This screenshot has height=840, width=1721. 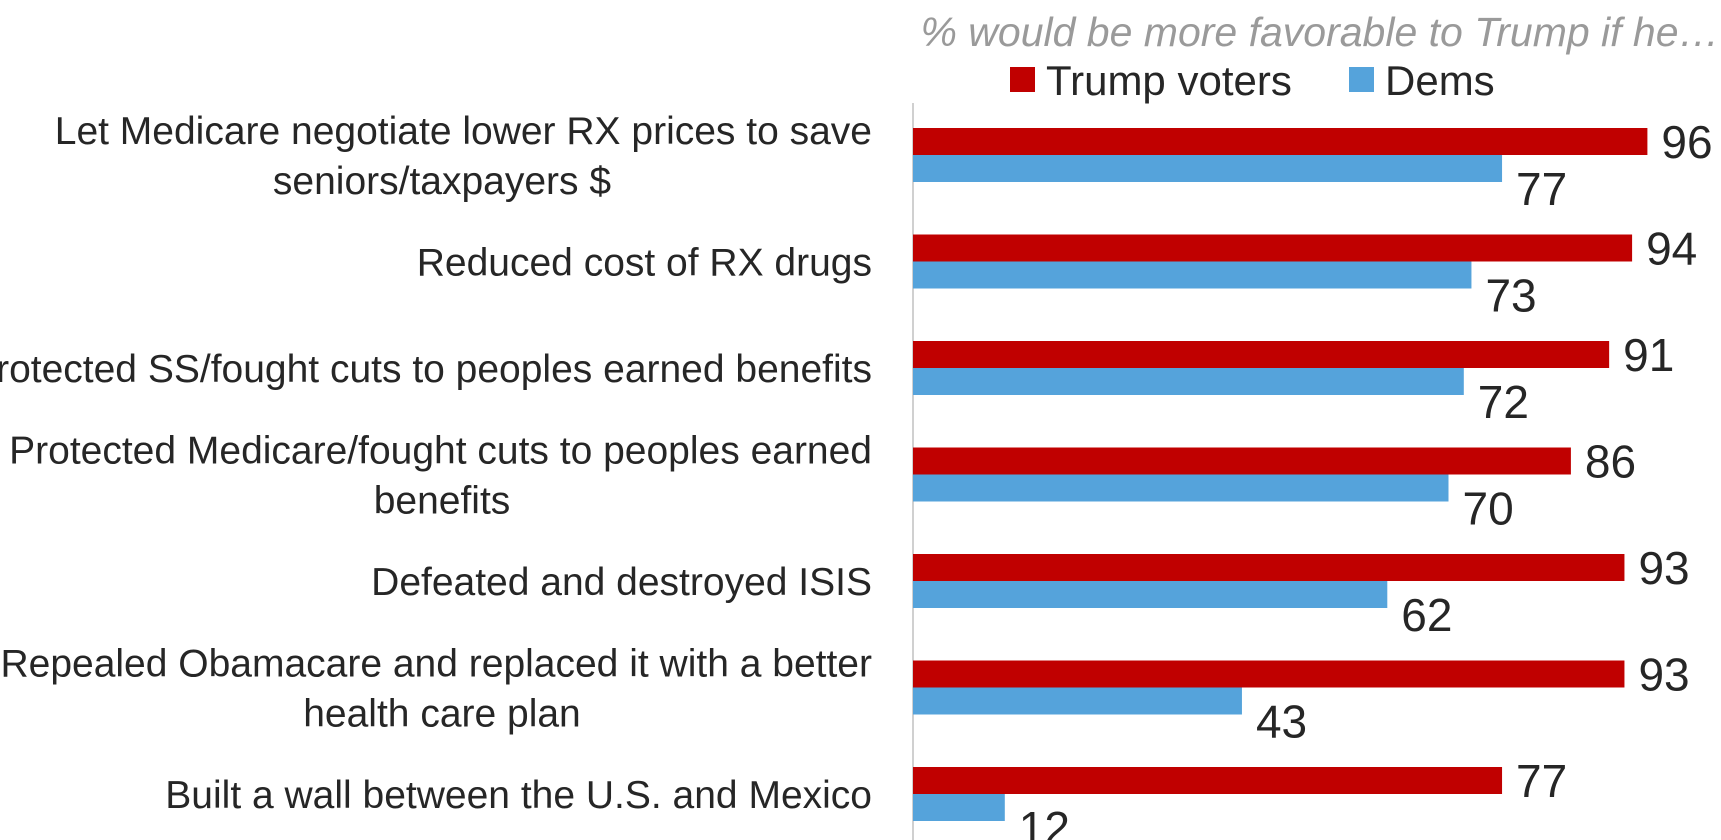 I want to click on category-label-6-line-0: Built a wall between the U.S. and Mexico, so click(x=518, y=795).